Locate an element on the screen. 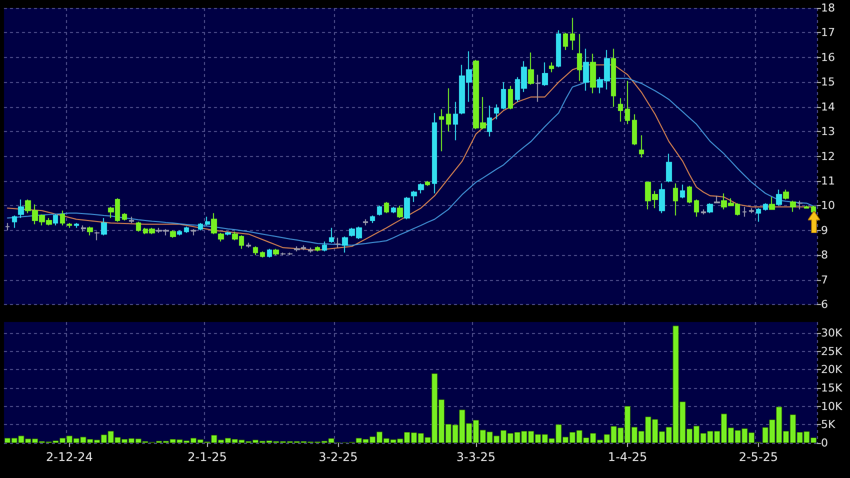 The width and height of the screenshot is (850, 478). y-tick-label: 11 is located at coordinates (828, 181).